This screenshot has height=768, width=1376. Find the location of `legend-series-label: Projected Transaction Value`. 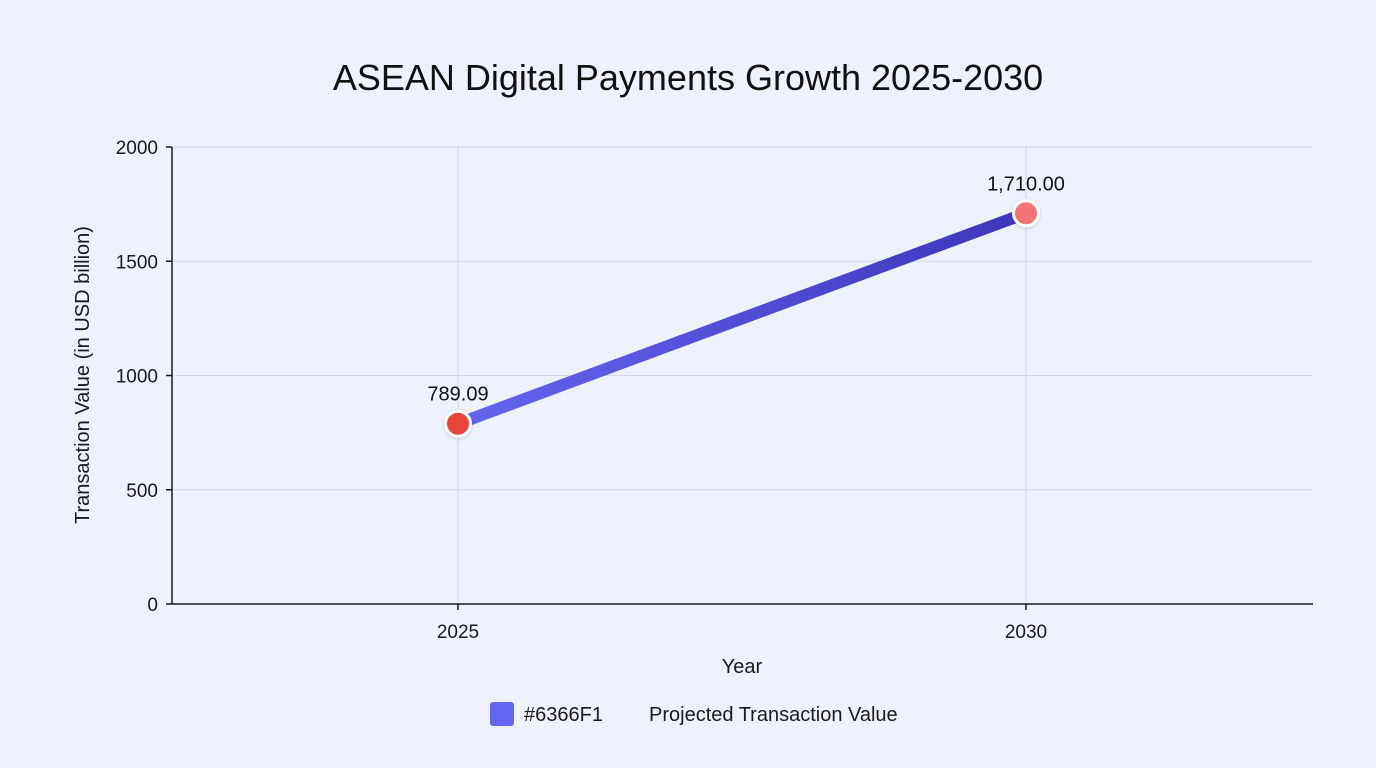

legend-series-label: Projected Transaction Value is located at coordinates (773, 715).